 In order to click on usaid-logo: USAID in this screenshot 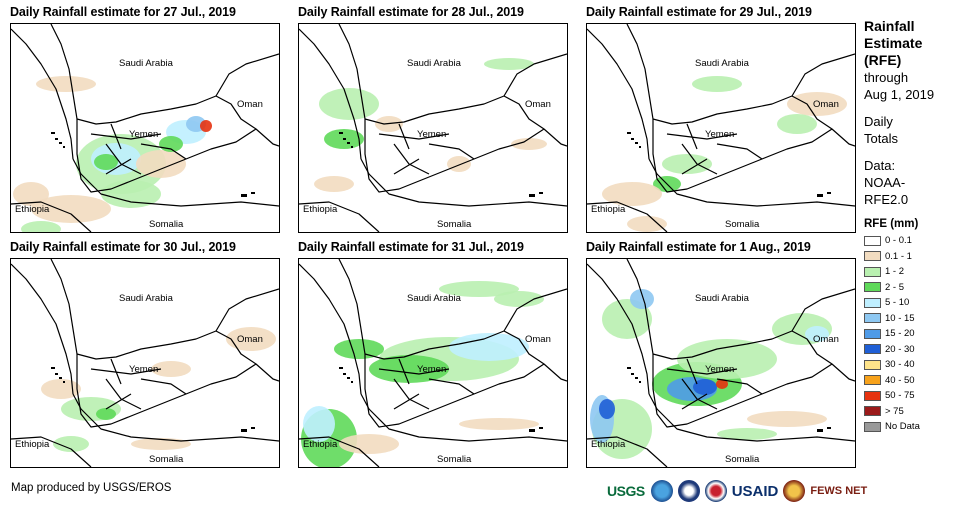, I will do `click(755, 491)`.